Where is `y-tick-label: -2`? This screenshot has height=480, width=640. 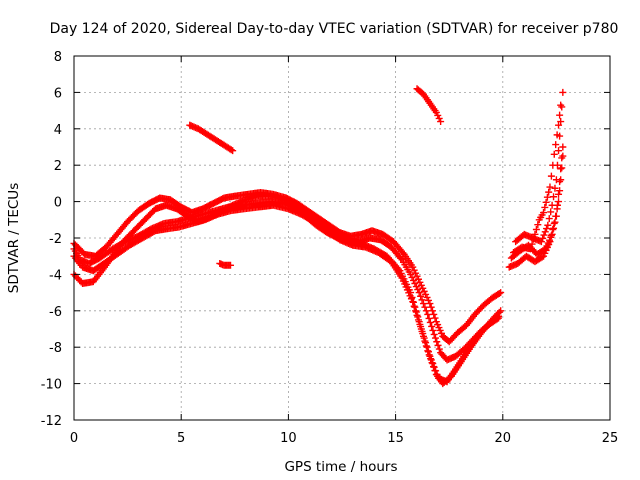
y-tick-label: -2 is located at coordinates (55, 239).